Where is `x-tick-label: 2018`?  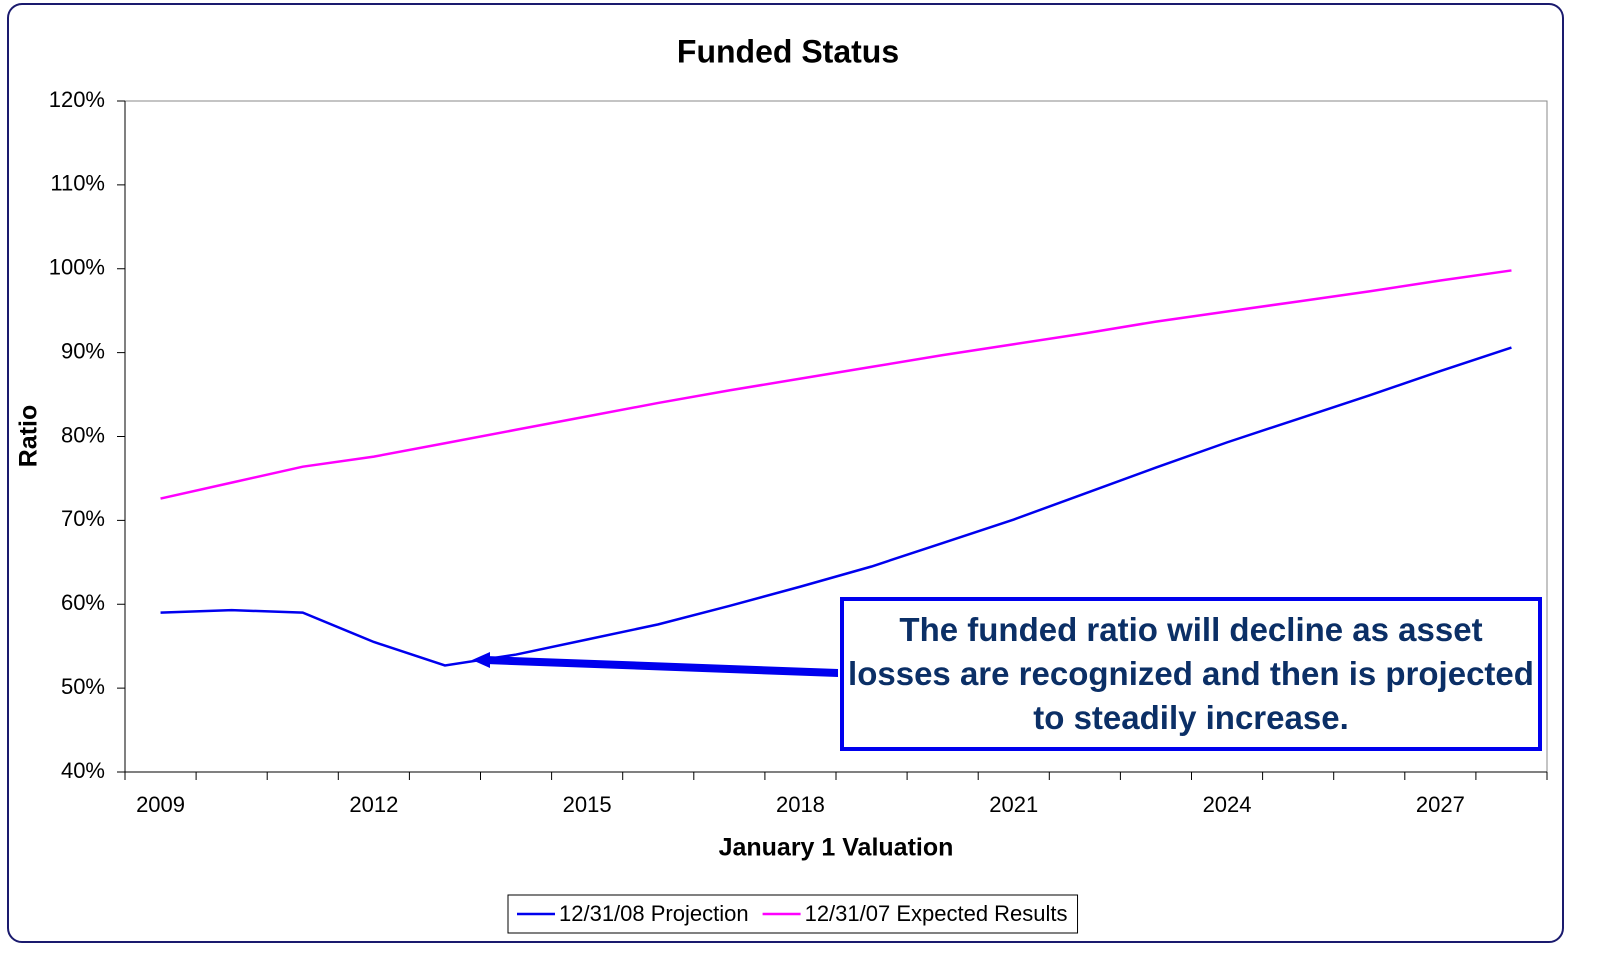
x-tick-label: 2018 is located at coordinates (800, 804).